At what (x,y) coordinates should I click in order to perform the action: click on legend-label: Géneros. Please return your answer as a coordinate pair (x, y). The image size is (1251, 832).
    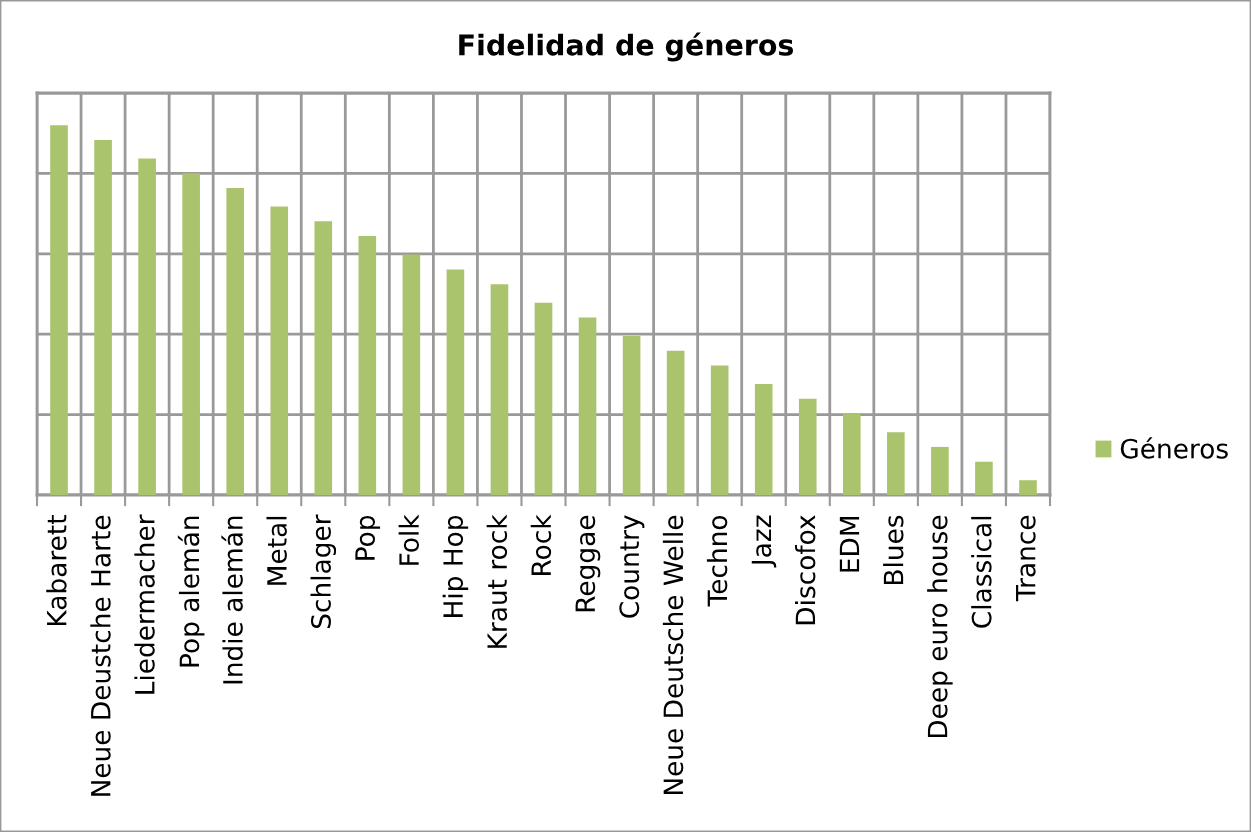
    Looking at the image, I should click on (1174, 448).